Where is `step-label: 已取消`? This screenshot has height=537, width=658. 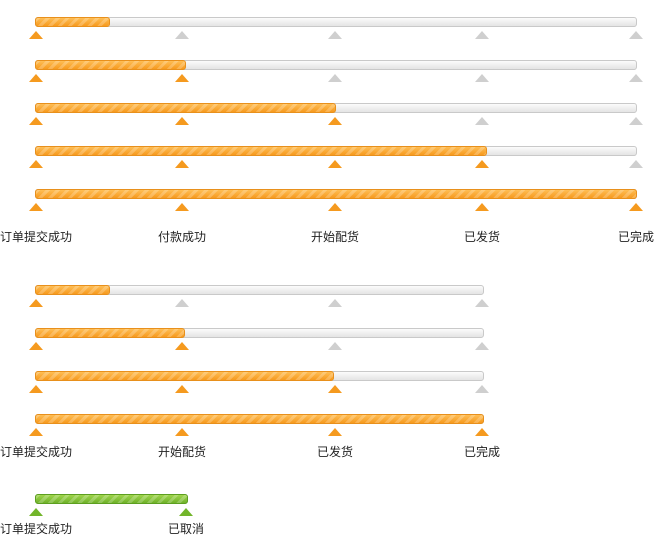
step-label: 已取消 is located at coordinates (185, 529).